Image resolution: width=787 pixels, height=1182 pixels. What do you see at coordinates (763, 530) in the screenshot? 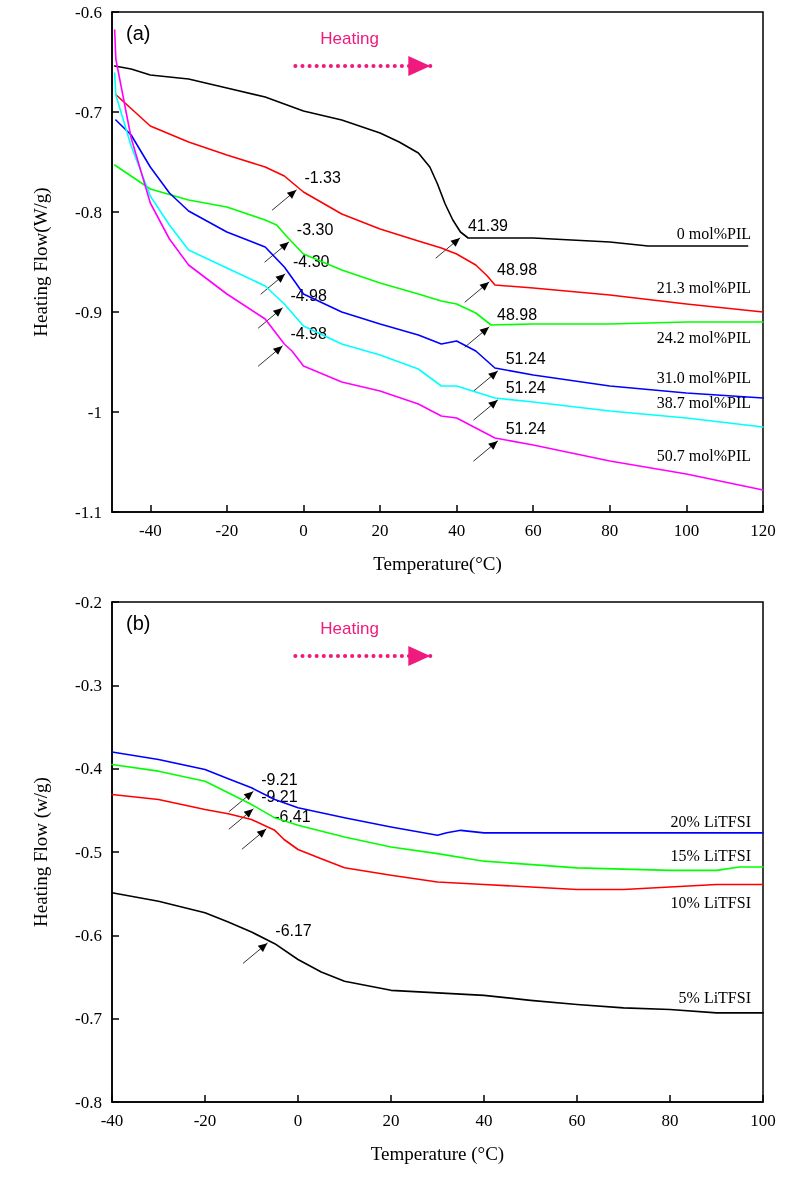
I see `x-tick-label: 120` at bounding box center [763, 530].